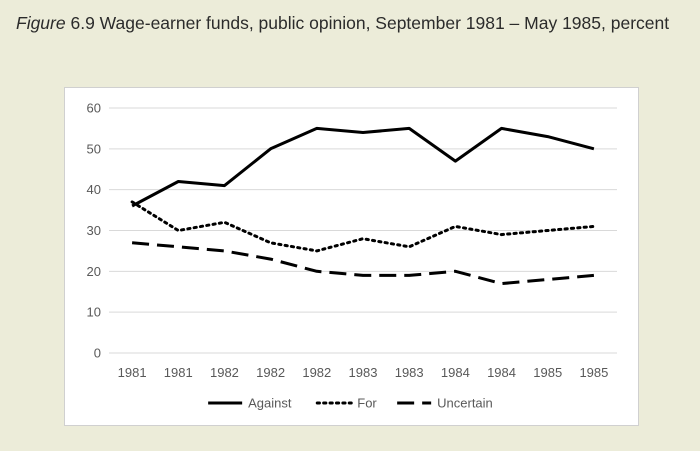  Describe the element at coordinates (94, 312) in the screenshot. I see `y-tick-label: 10` at that location.